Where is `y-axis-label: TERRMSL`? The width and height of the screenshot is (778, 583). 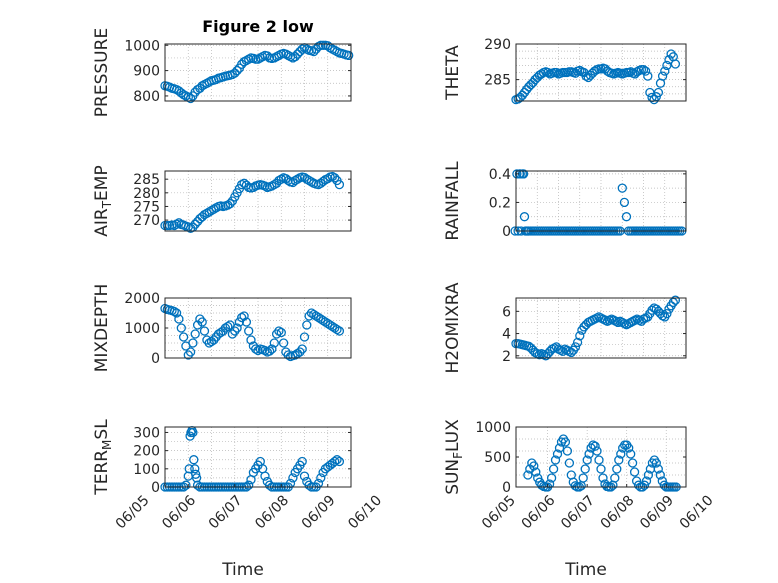 y-axis-label: TERRMSL is located at coordinates (103, 457).